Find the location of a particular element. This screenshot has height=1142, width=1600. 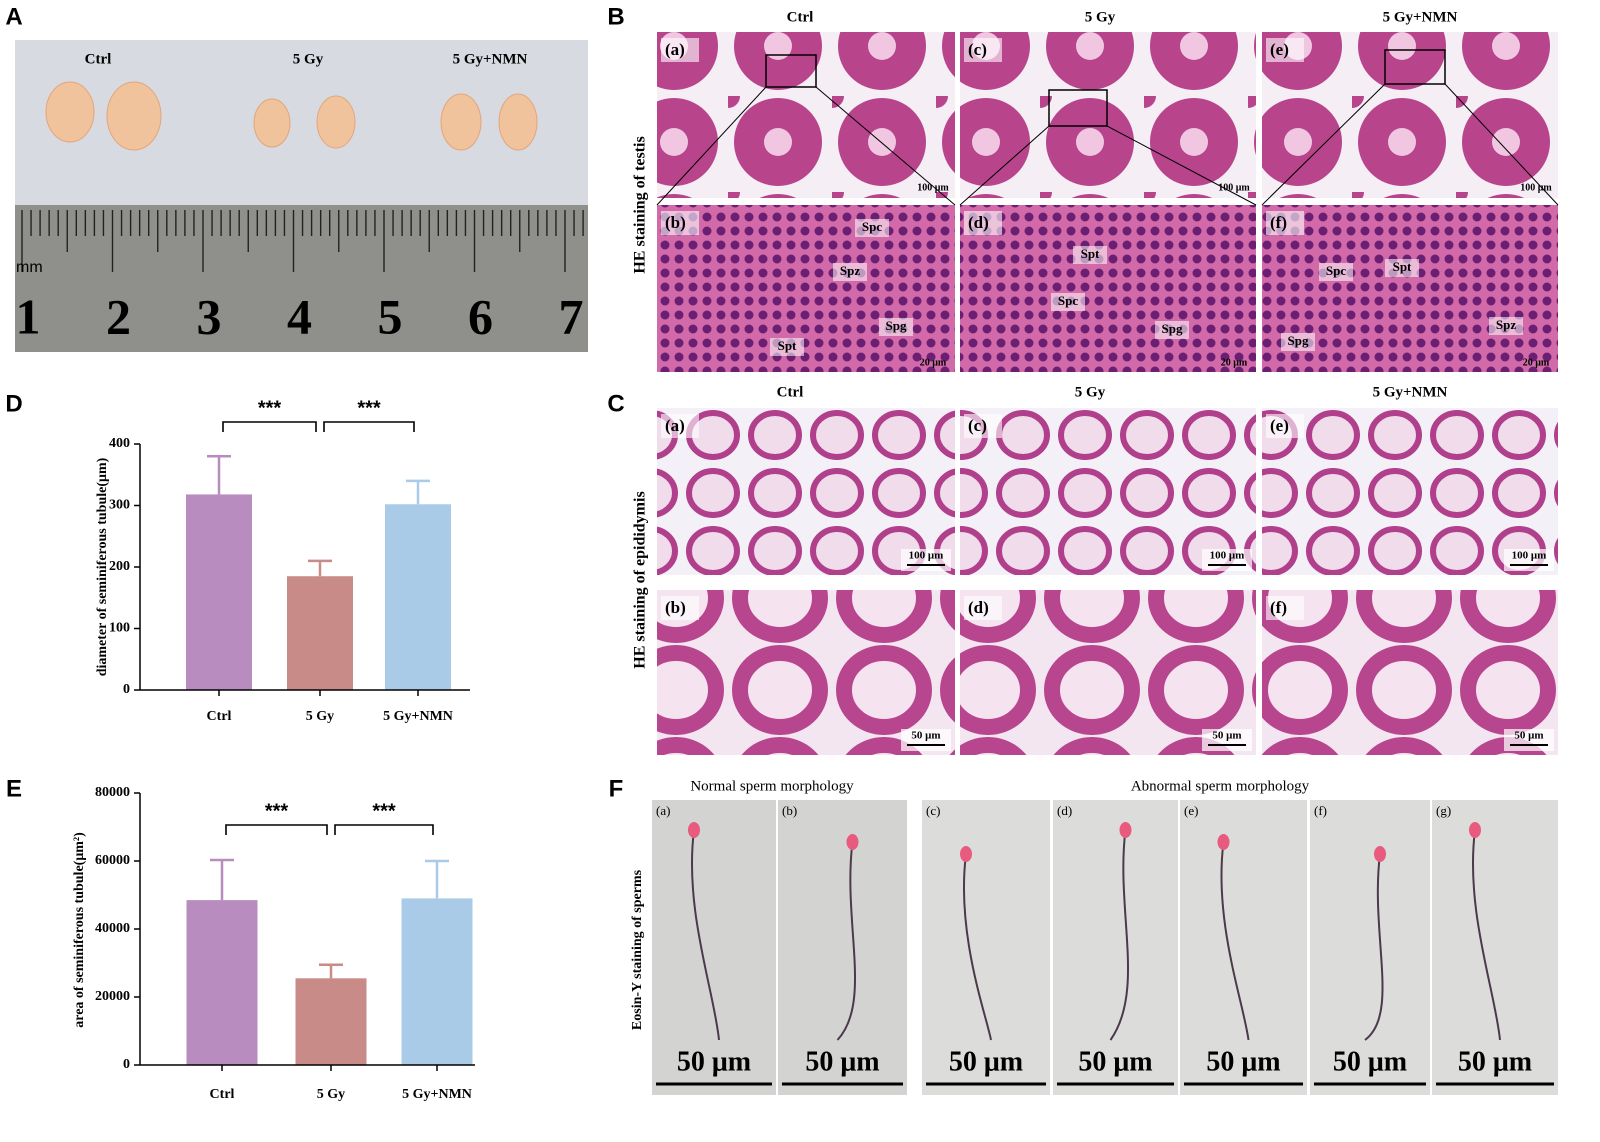

x-tick-label: 5 Gy is located at coordinates (320, 716).